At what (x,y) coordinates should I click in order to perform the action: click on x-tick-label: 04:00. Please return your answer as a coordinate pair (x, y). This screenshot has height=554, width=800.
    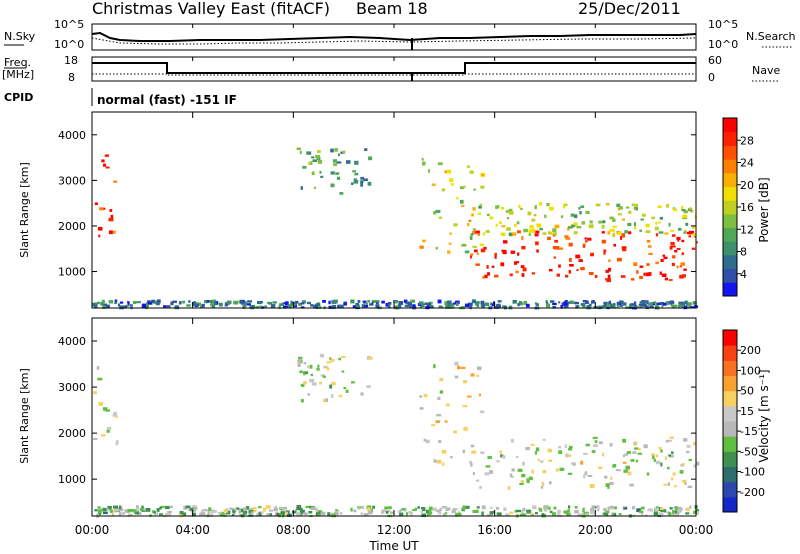
    Looking at the image, I should click on (192, 530).